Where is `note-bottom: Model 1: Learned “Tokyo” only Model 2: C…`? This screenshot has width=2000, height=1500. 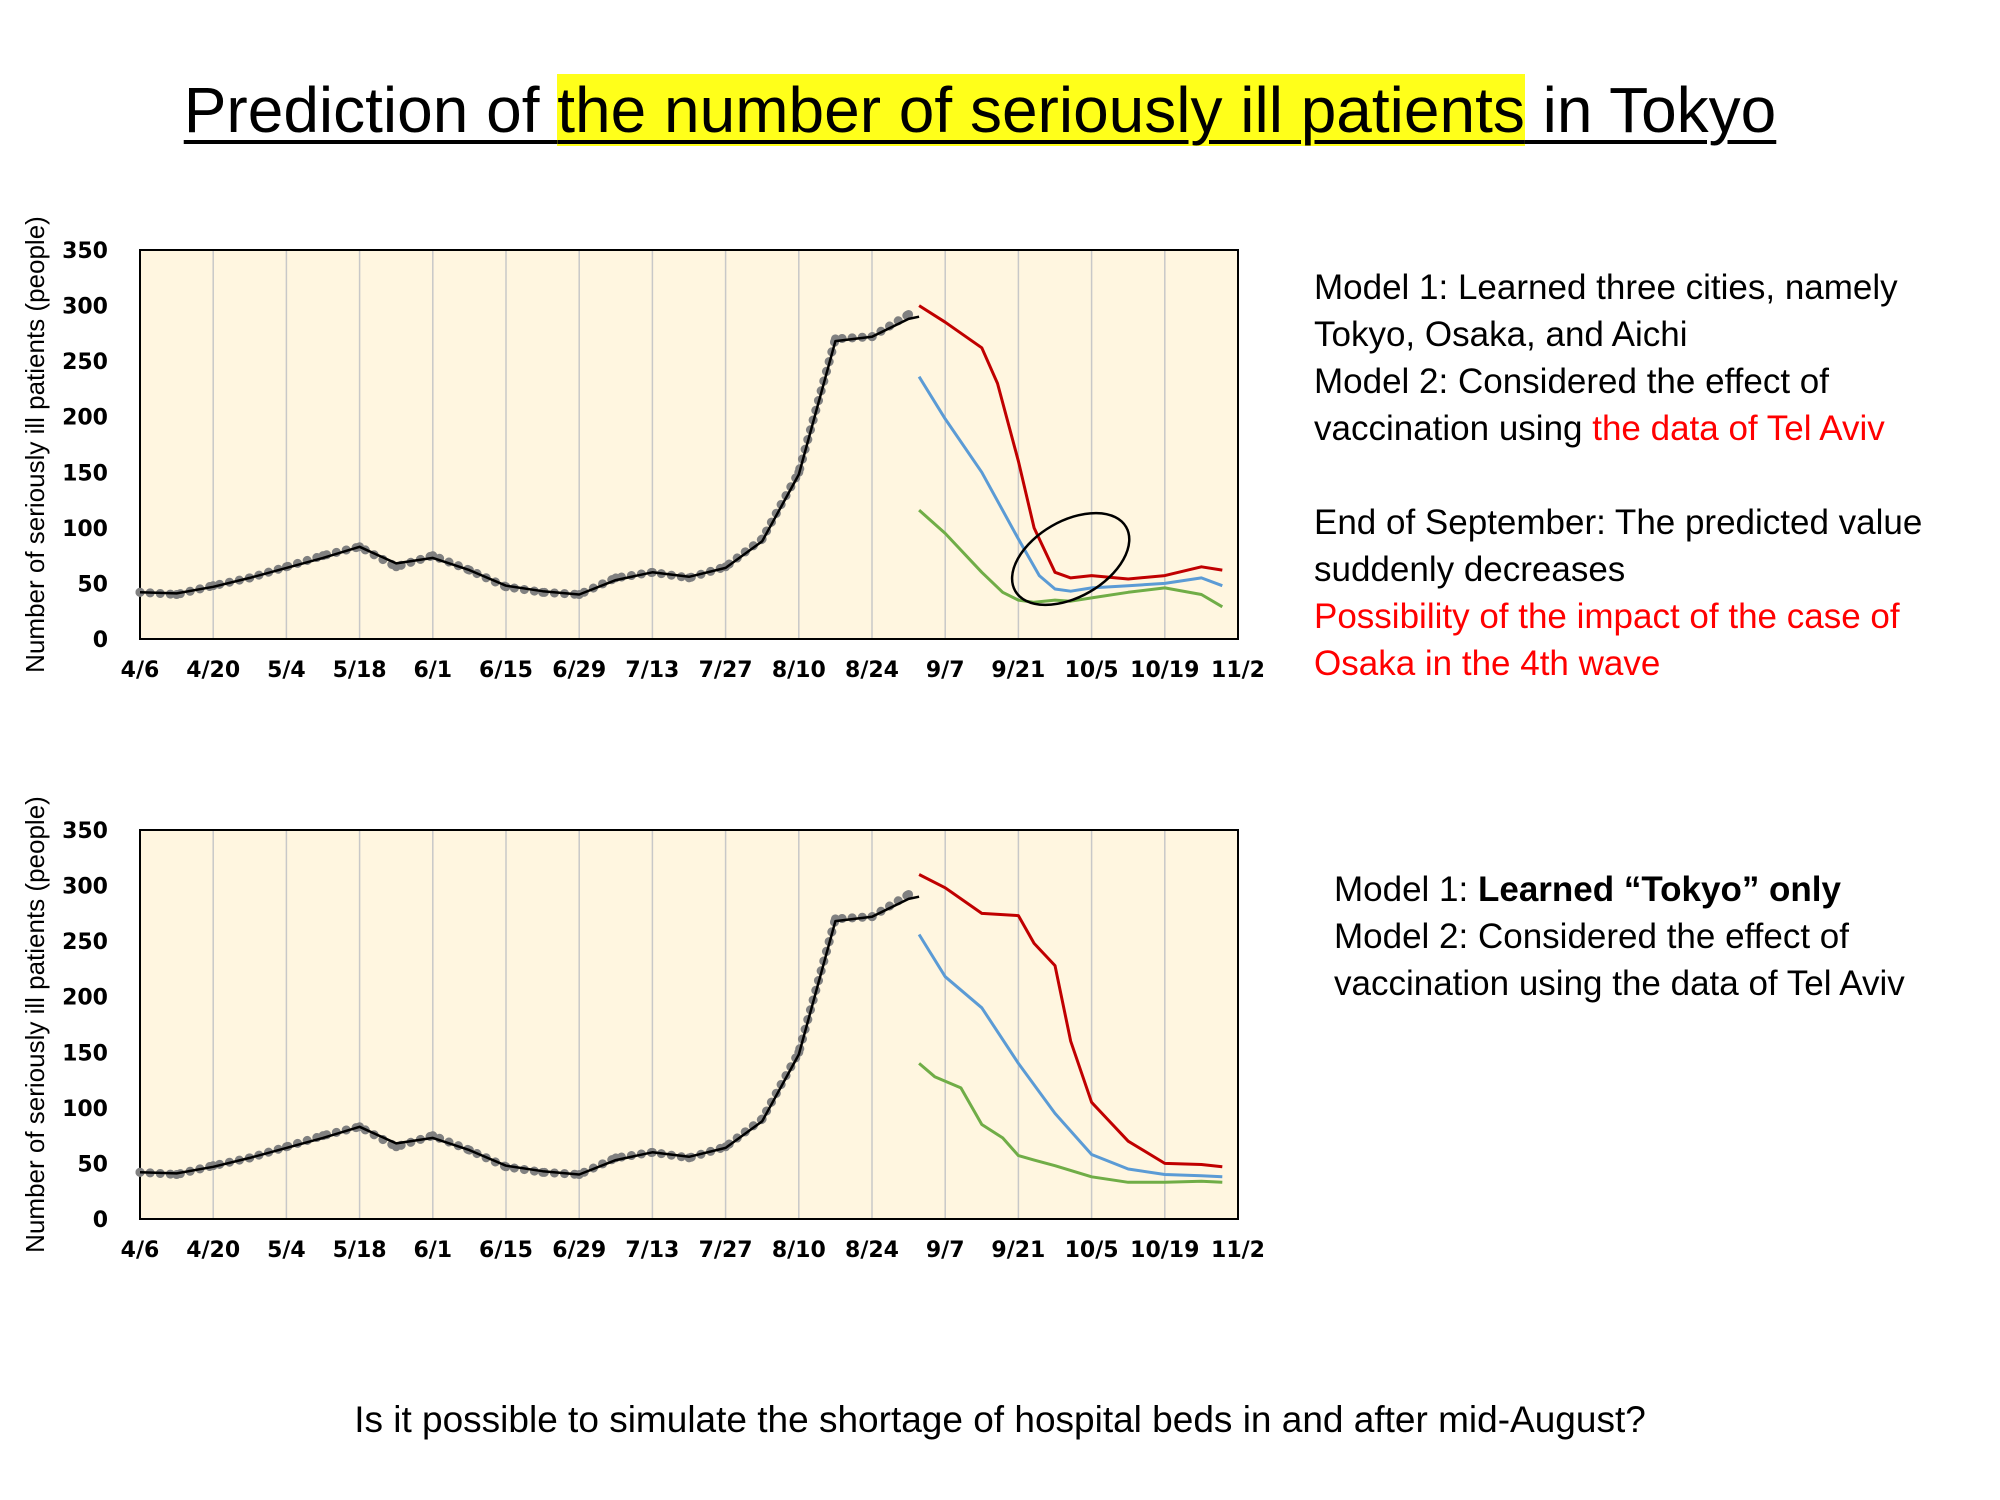 note-bottom: Model 1: Learned “Tokyo” only Model 2: C… is located at coordinates (1664, 936).